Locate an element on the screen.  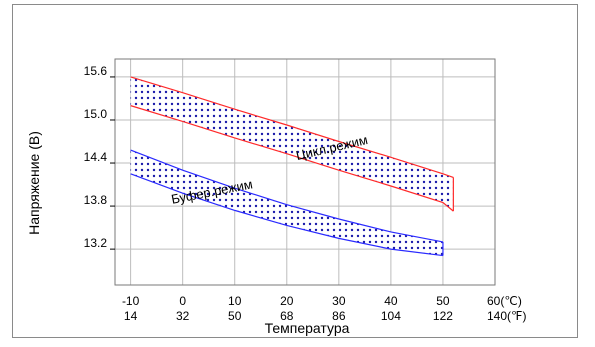
y-tick-label-4: 13.2 is located at coordinates (96, 243).